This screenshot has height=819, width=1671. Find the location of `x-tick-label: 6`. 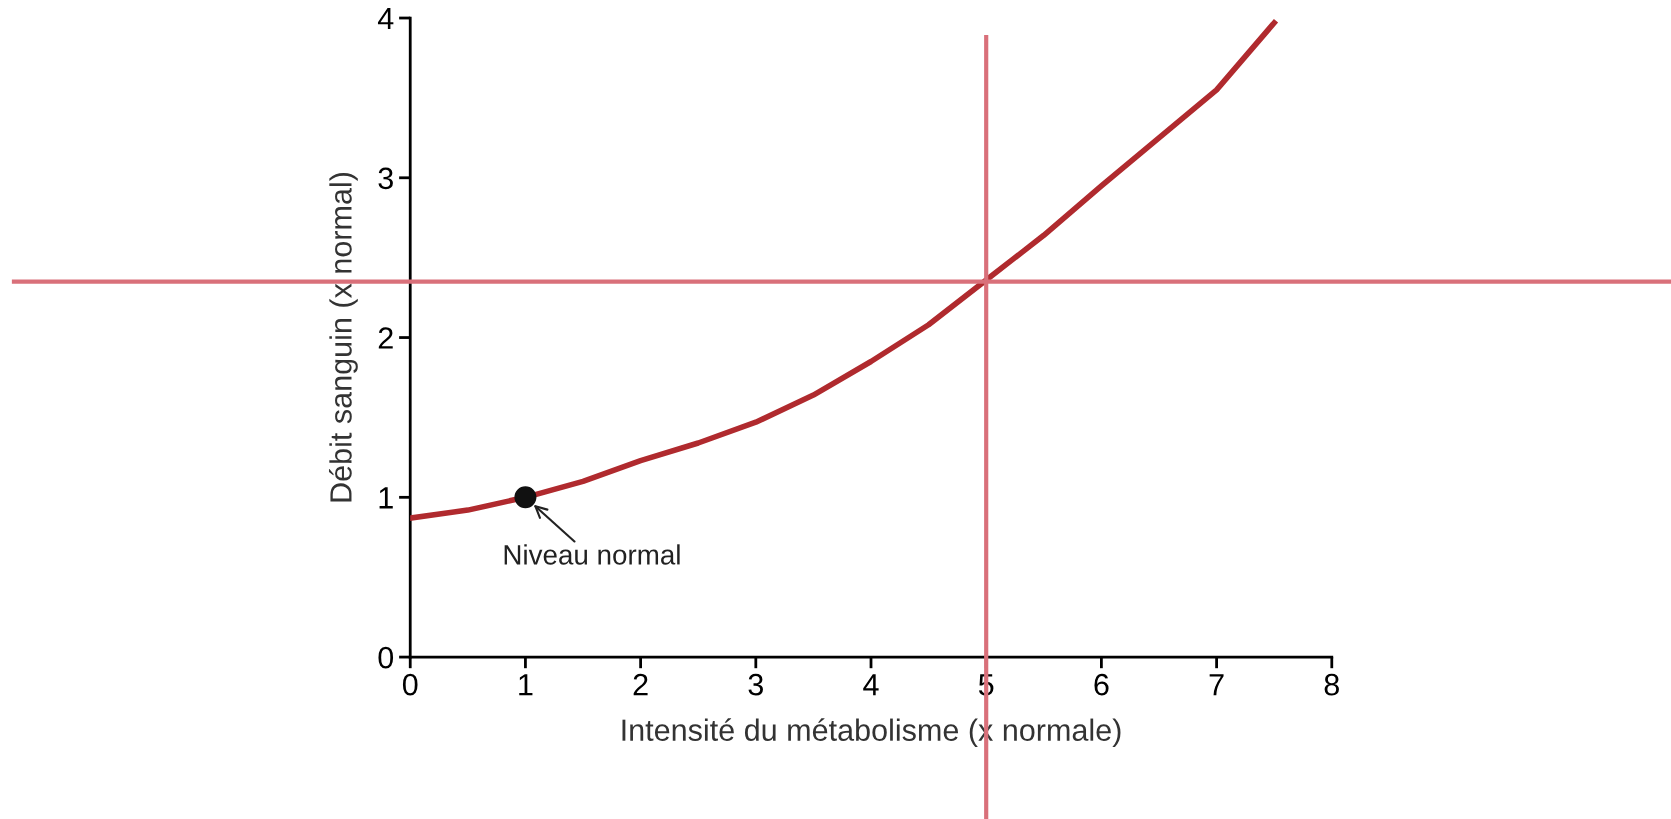

x-tick-label: 6 is located at coordinates (1101, 684).